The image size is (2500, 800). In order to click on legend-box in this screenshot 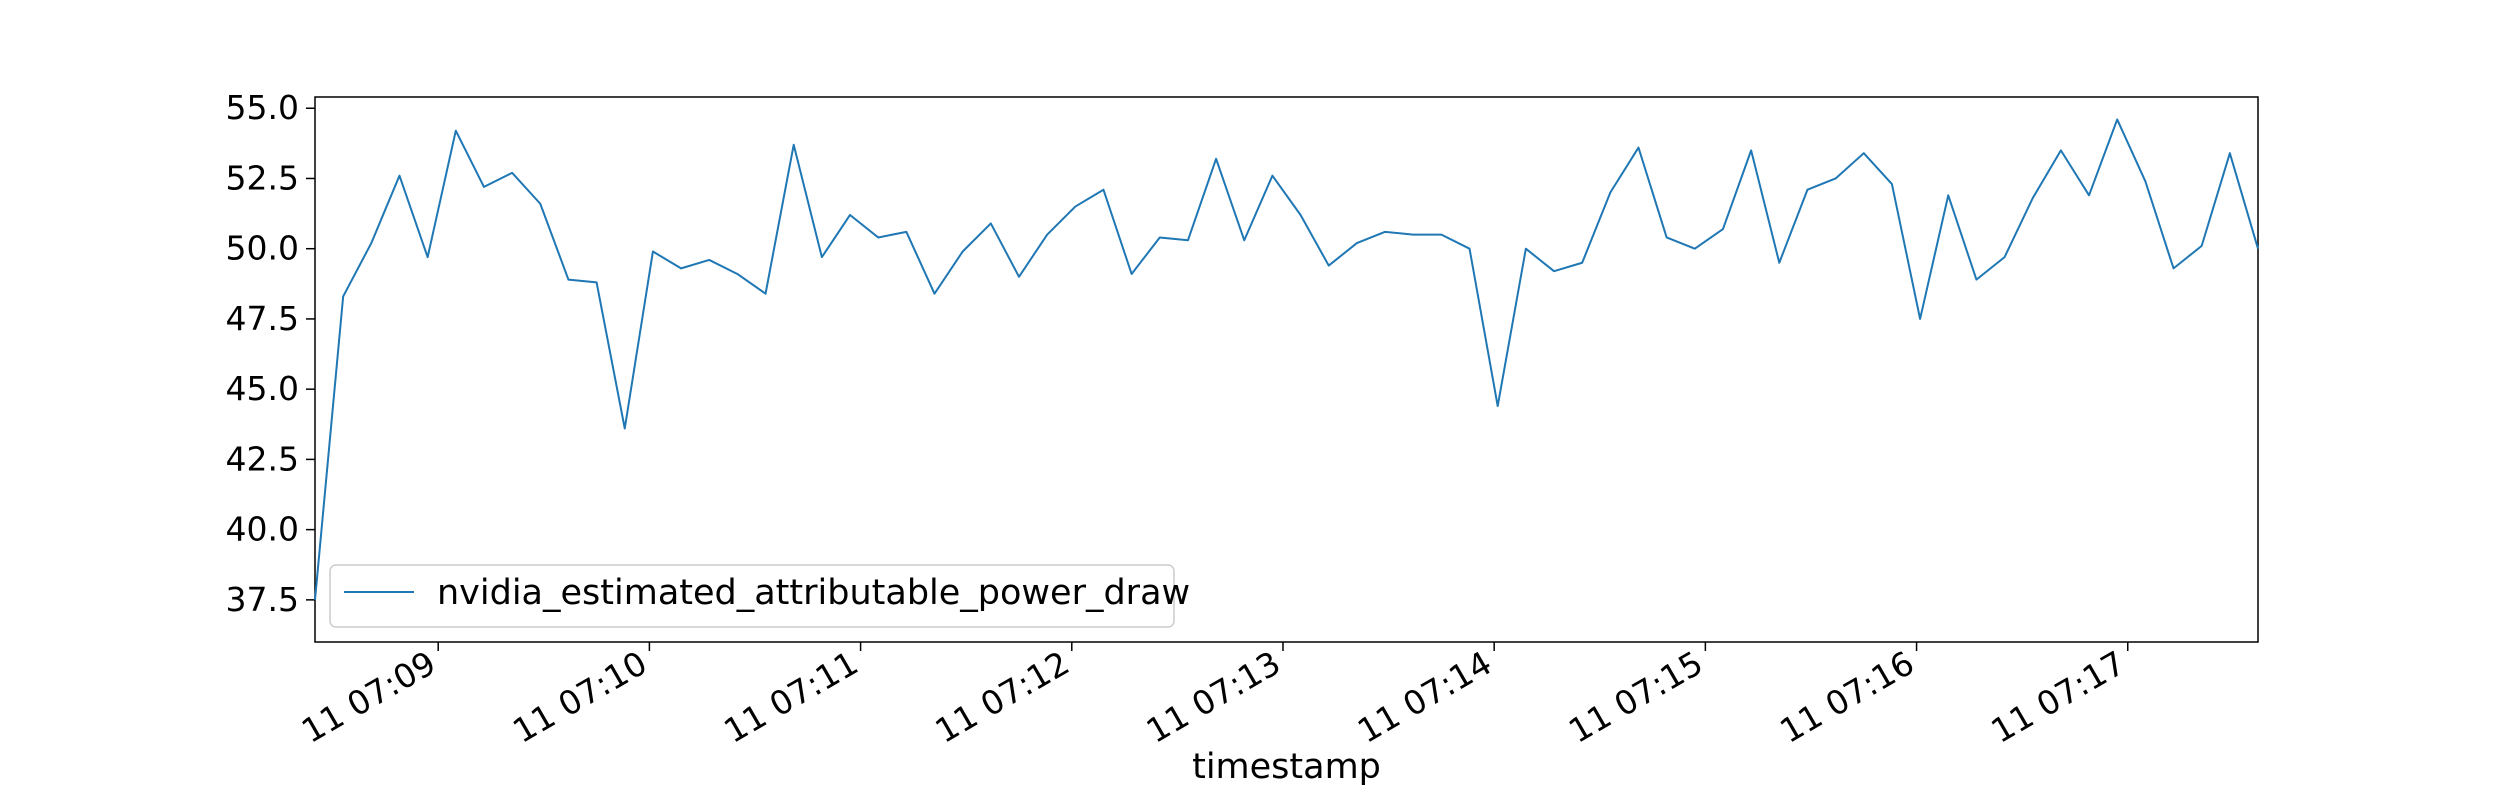, I will do `click(752, 596)`.